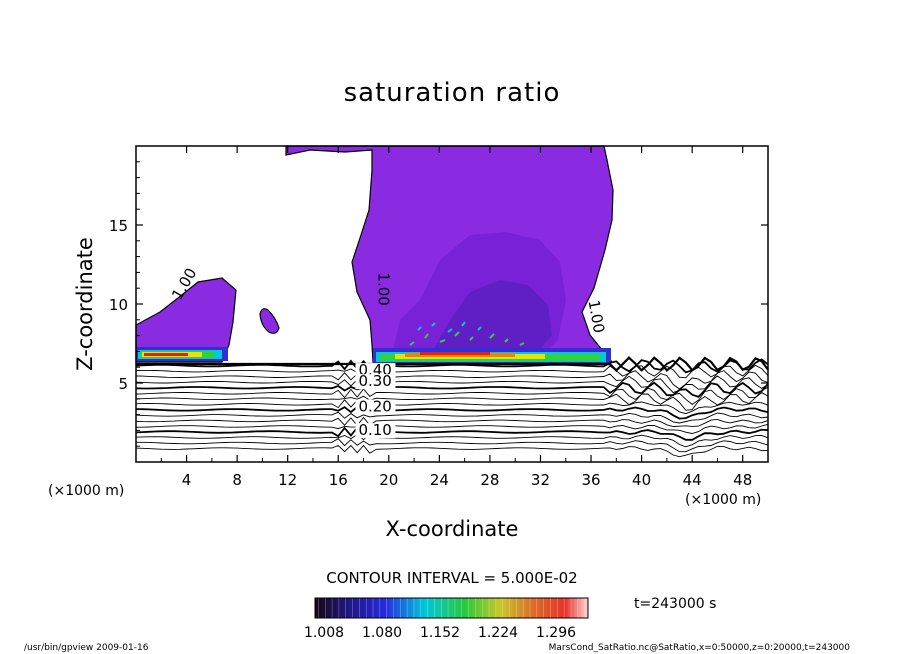  What do you see at coordinates (388, 480) in the screenshot?
I see `x-tick-label: 20` at bounding box center [388, 480].